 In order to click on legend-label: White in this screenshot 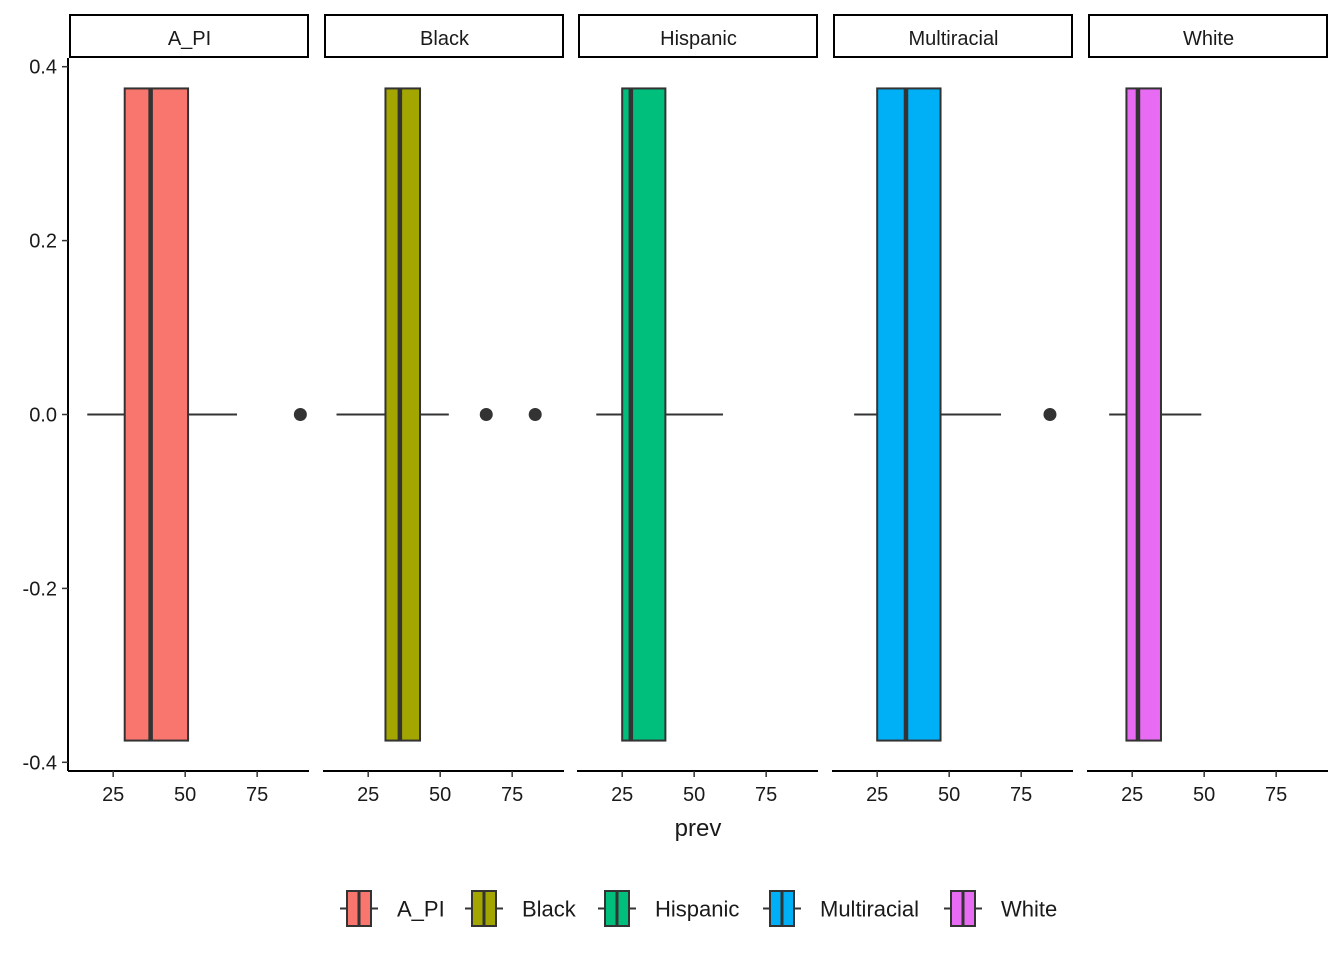, I will do `click(1029, 909)`.